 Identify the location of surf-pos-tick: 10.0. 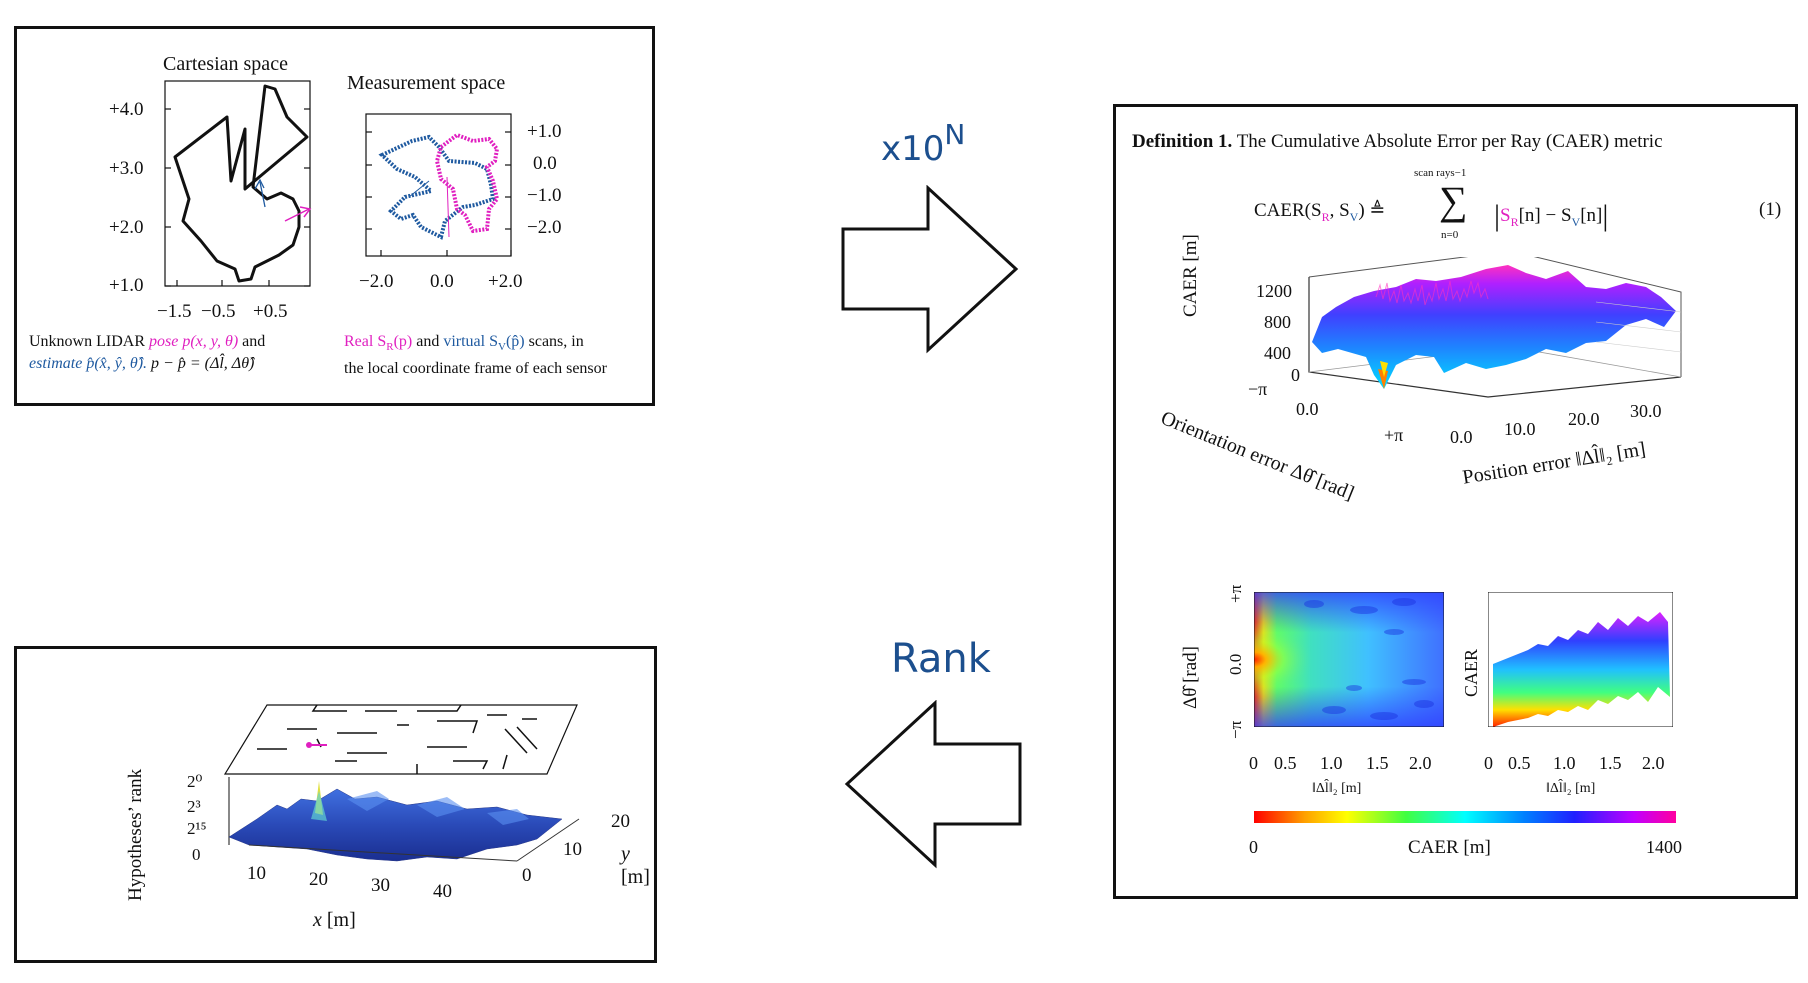
(1520, 429).